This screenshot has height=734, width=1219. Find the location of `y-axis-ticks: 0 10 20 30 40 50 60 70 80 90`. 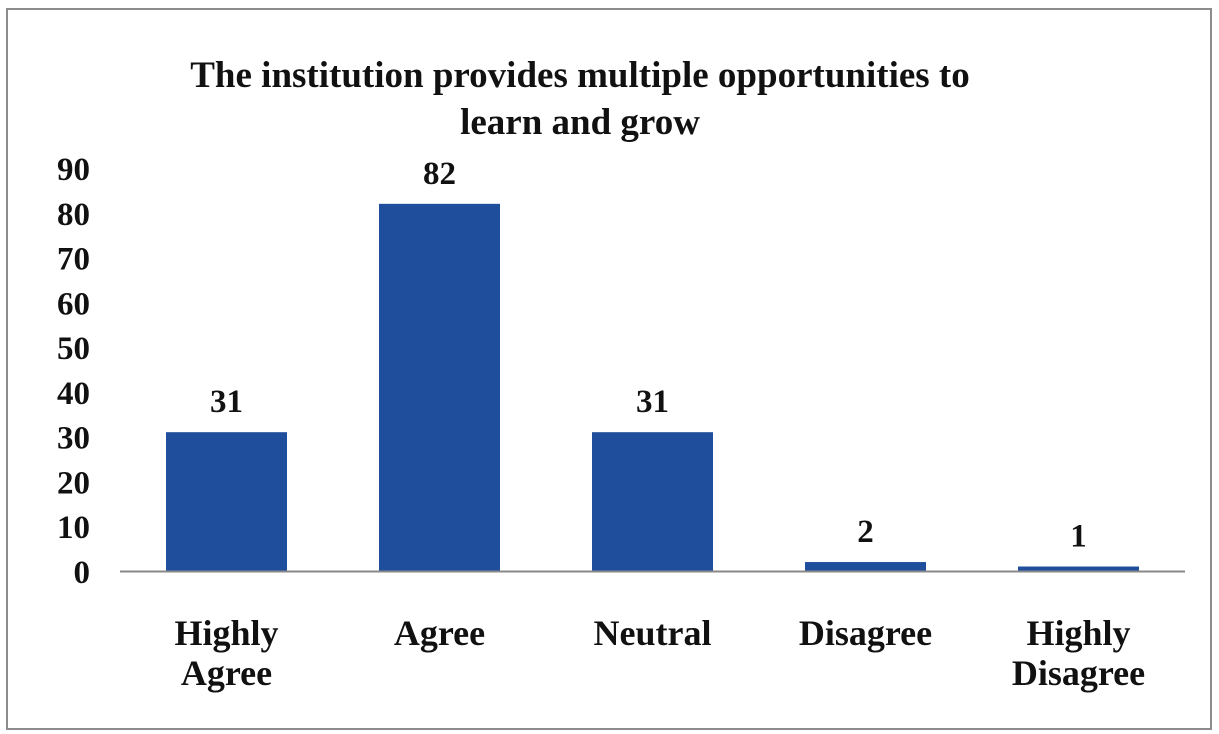

y-axis-ticks: 0 10 20 30 40 50 60 70 80 90 is located at coordinates (73, 371).